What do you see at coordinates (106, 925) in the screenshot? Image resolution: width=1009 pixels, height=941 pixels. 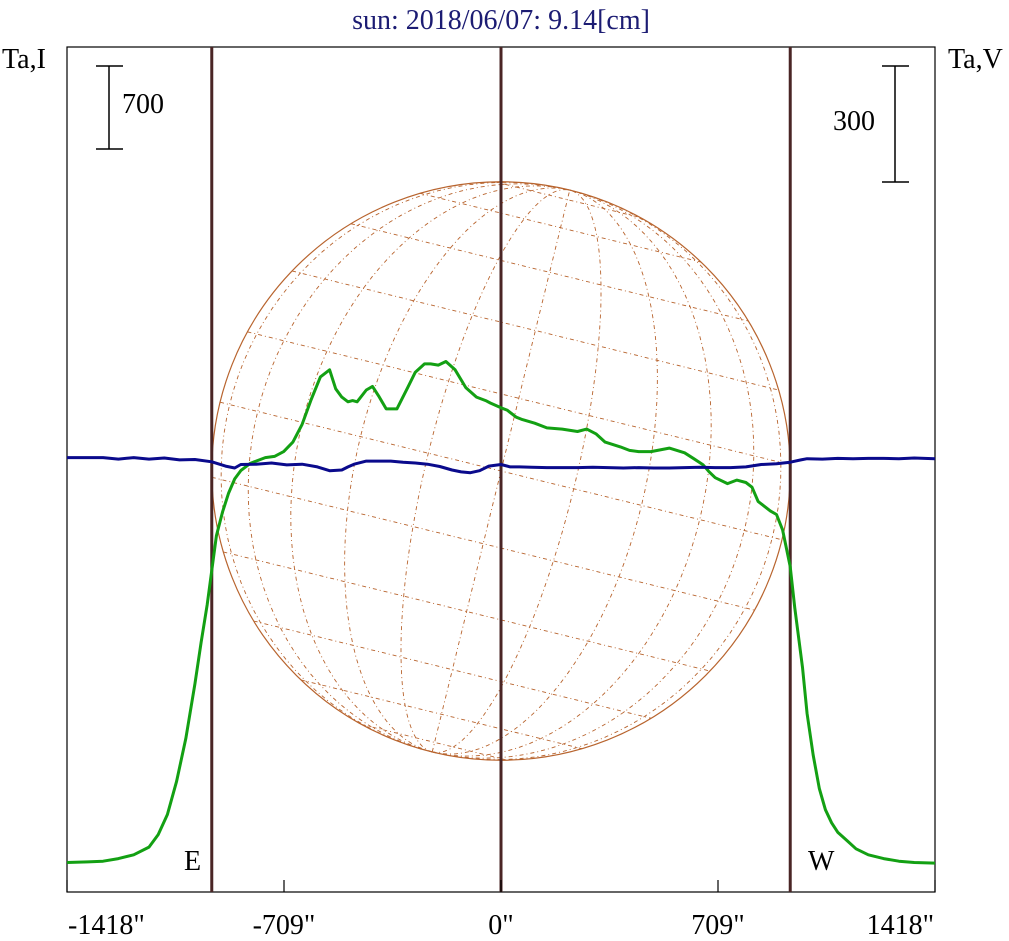 I see `x-tick-label: -1418"` at bounding box center [106, 925].